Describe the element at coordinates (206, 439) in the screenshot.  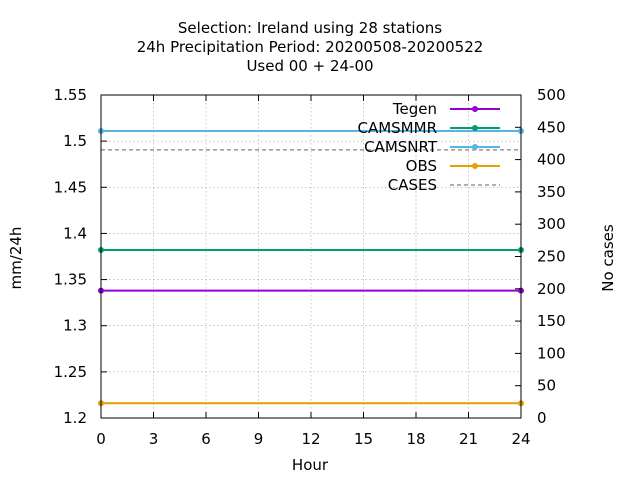
I see `x-tick-label: 6` at that location.